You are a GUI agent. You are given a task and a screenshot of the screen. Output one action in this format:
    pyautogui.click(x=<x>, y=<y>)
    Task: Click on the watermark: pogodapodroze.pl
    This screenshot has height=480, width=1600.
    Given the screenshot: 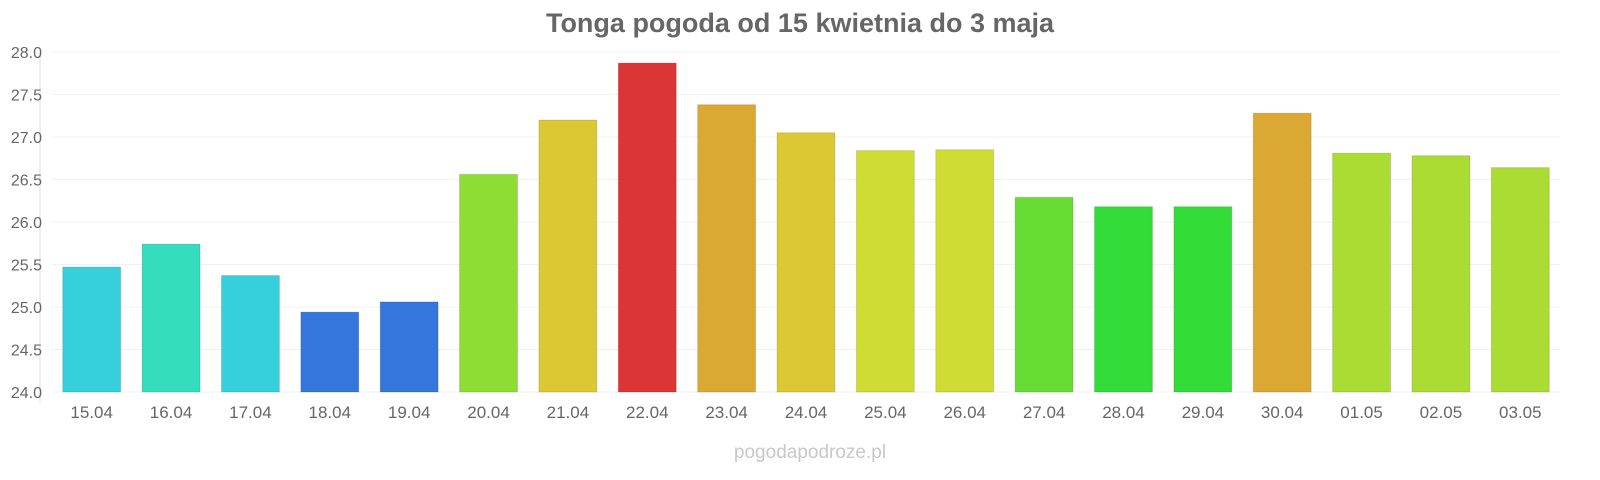 What is the action you would take?
    pyautogui.click(x=810, y=452)
    